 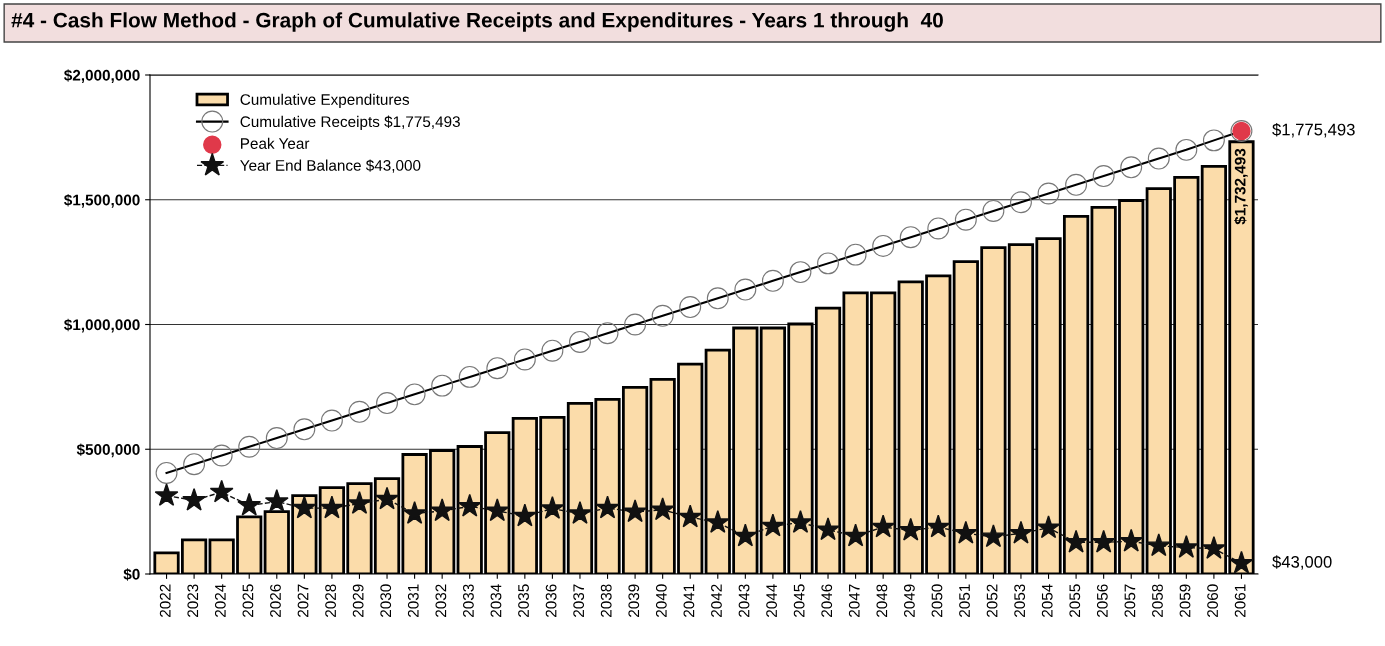 What do you see at coordinates (102, 325) in the screenshot?
I see `y-tick-label: $1,000,000` at bounding box center [102, 325].